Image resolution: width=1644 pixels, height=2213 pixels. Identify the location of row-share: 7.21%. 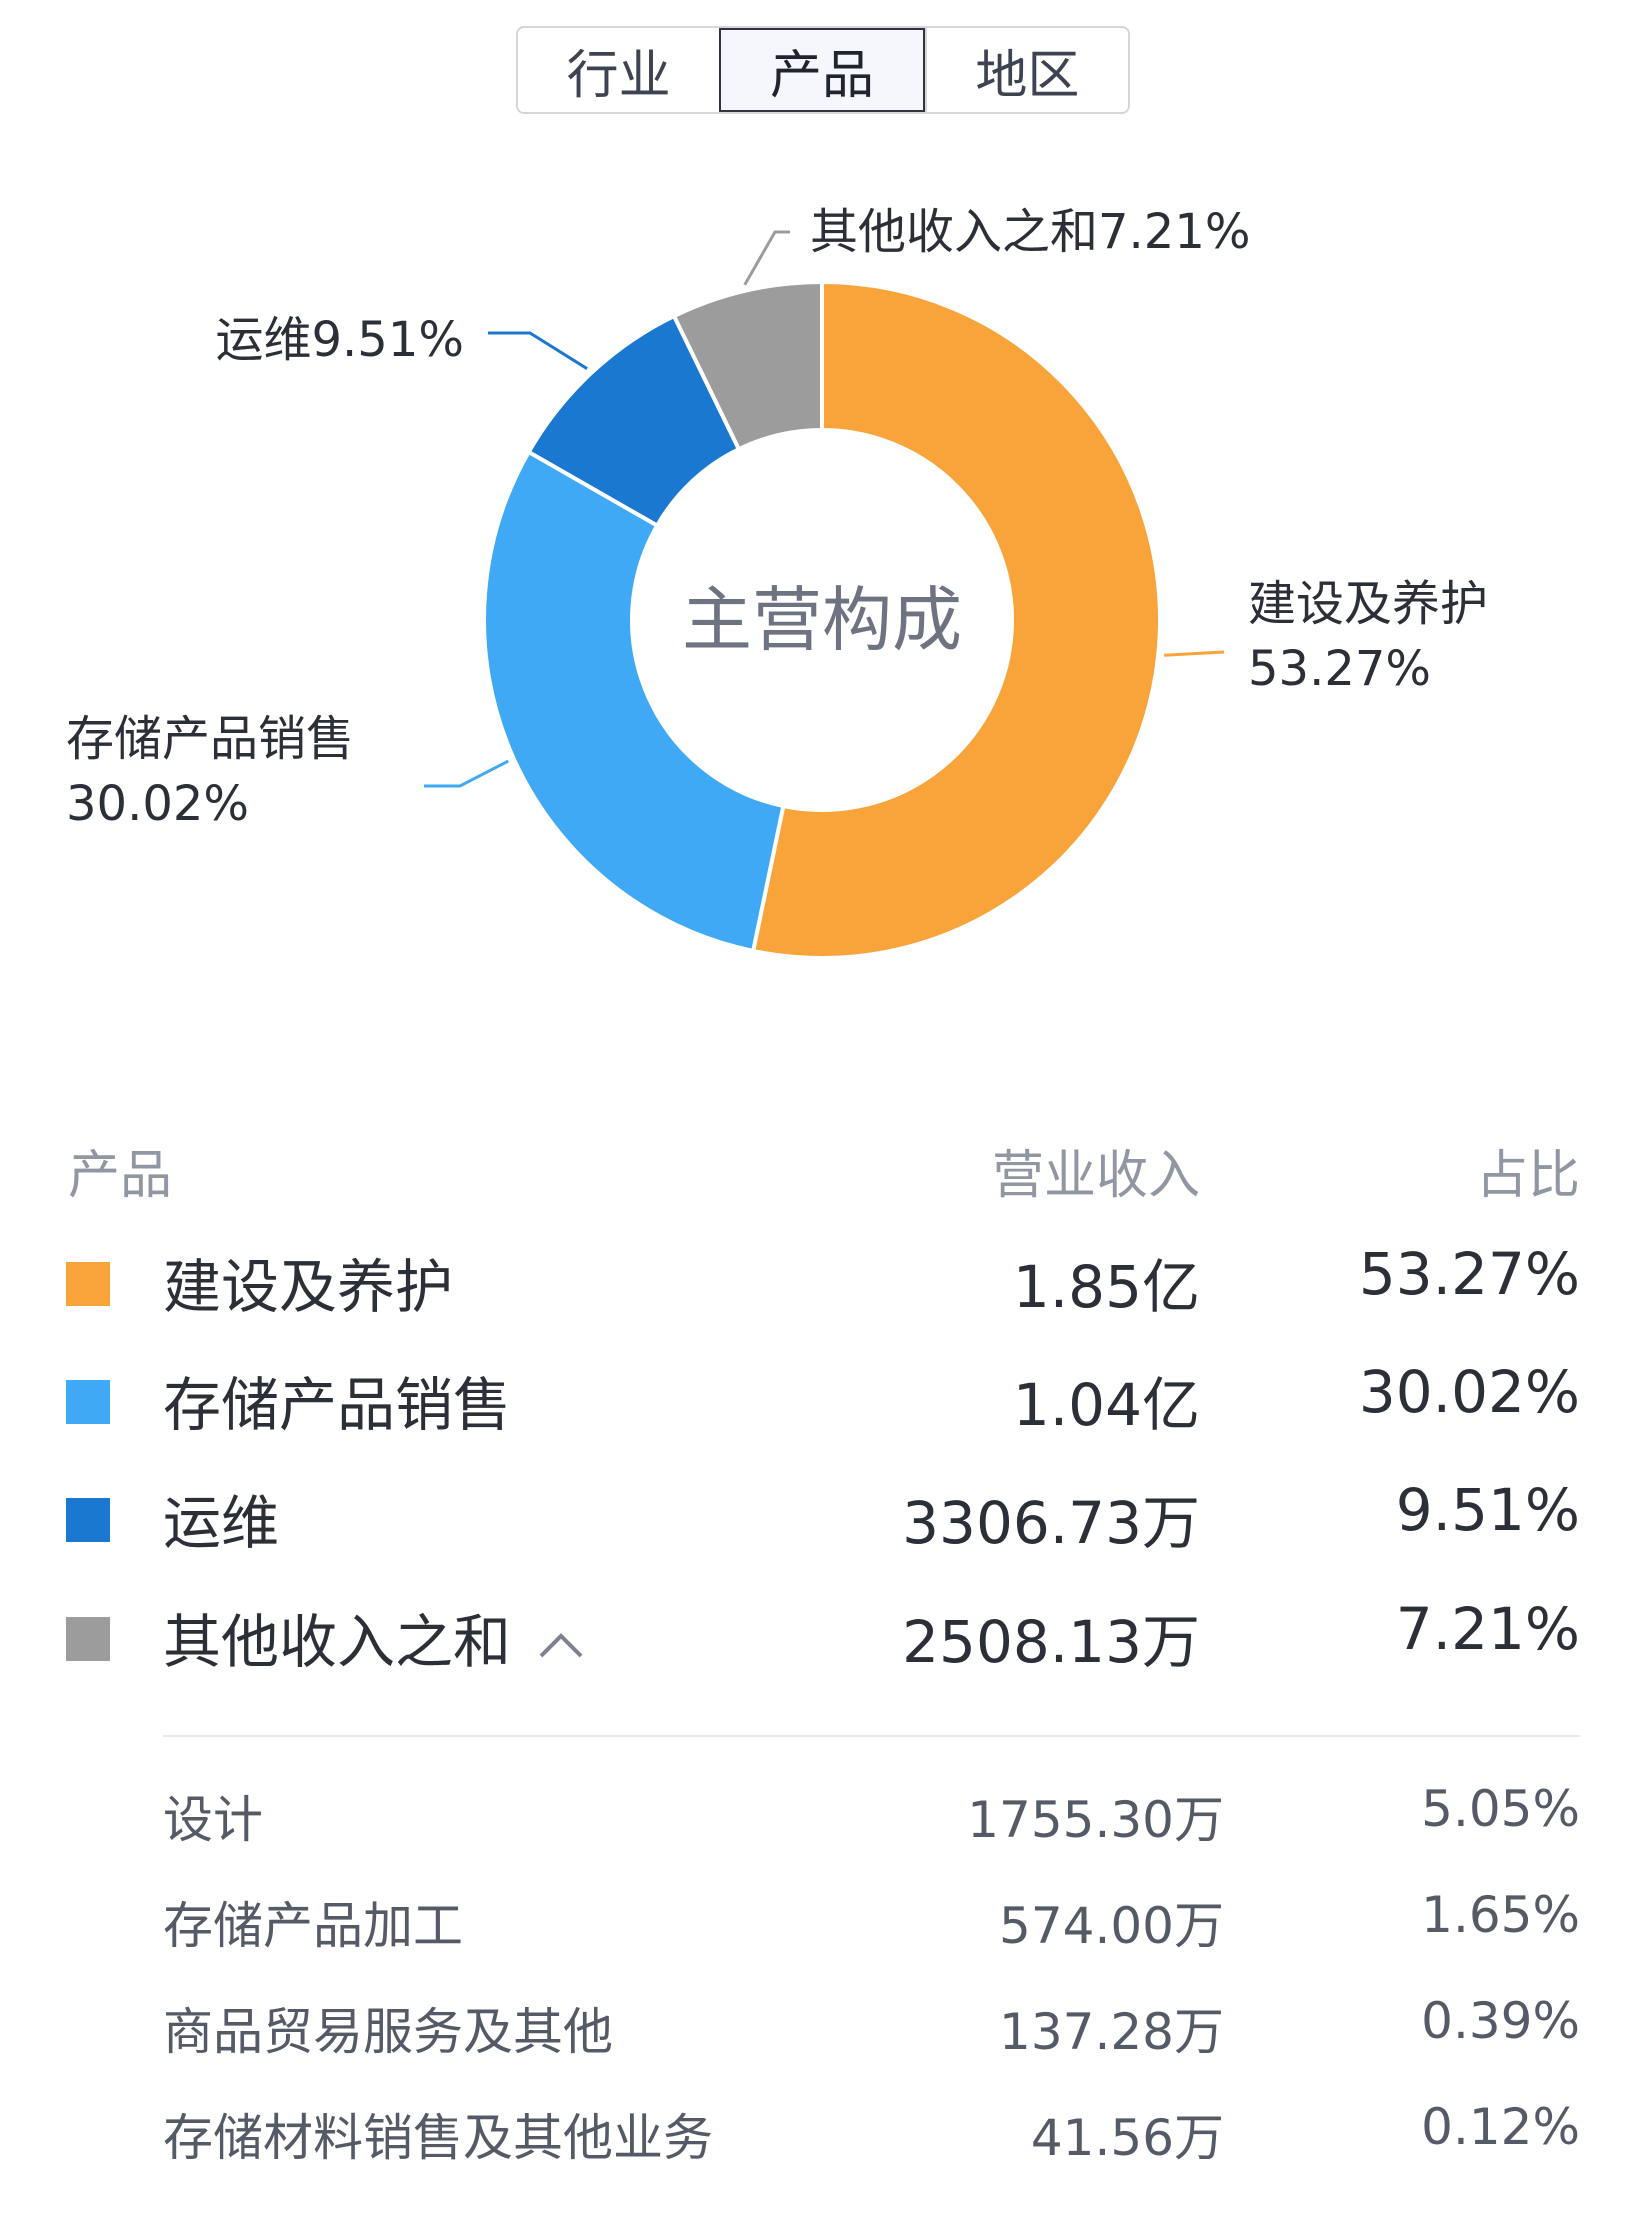
(1487, 1629).